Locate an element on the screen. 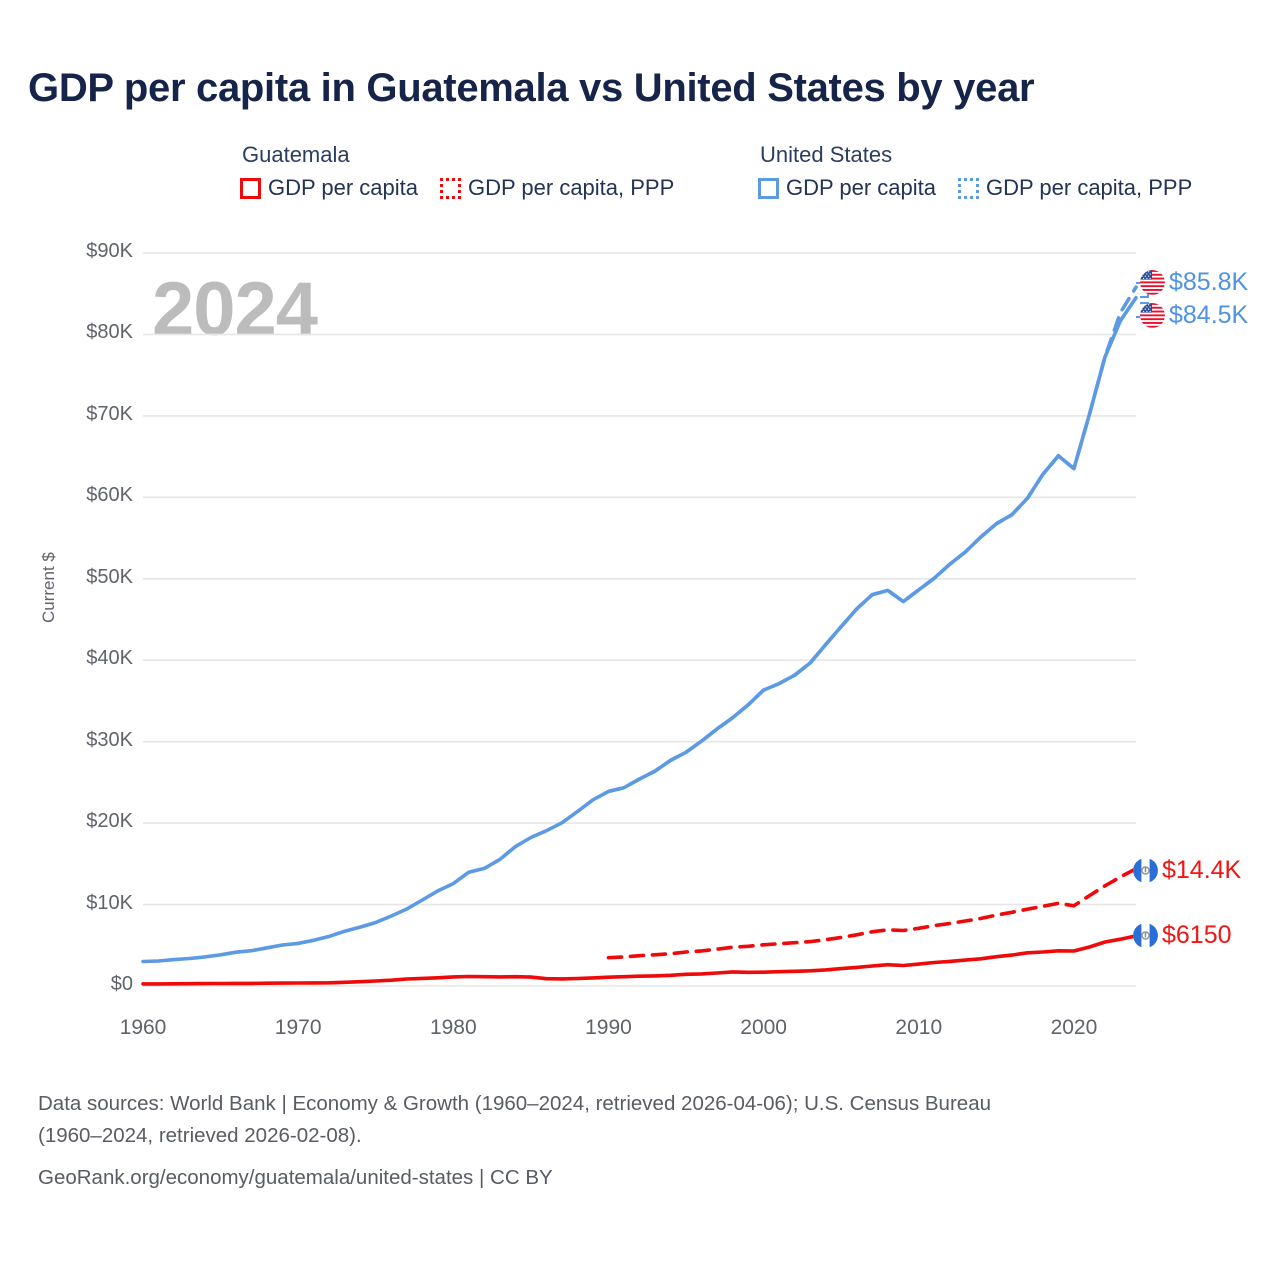 The height and width of the screenshot is (1280, 1280). legend-item-united-states-ppp: GDP per capita, PPP is located at coordinates (1075, 188).